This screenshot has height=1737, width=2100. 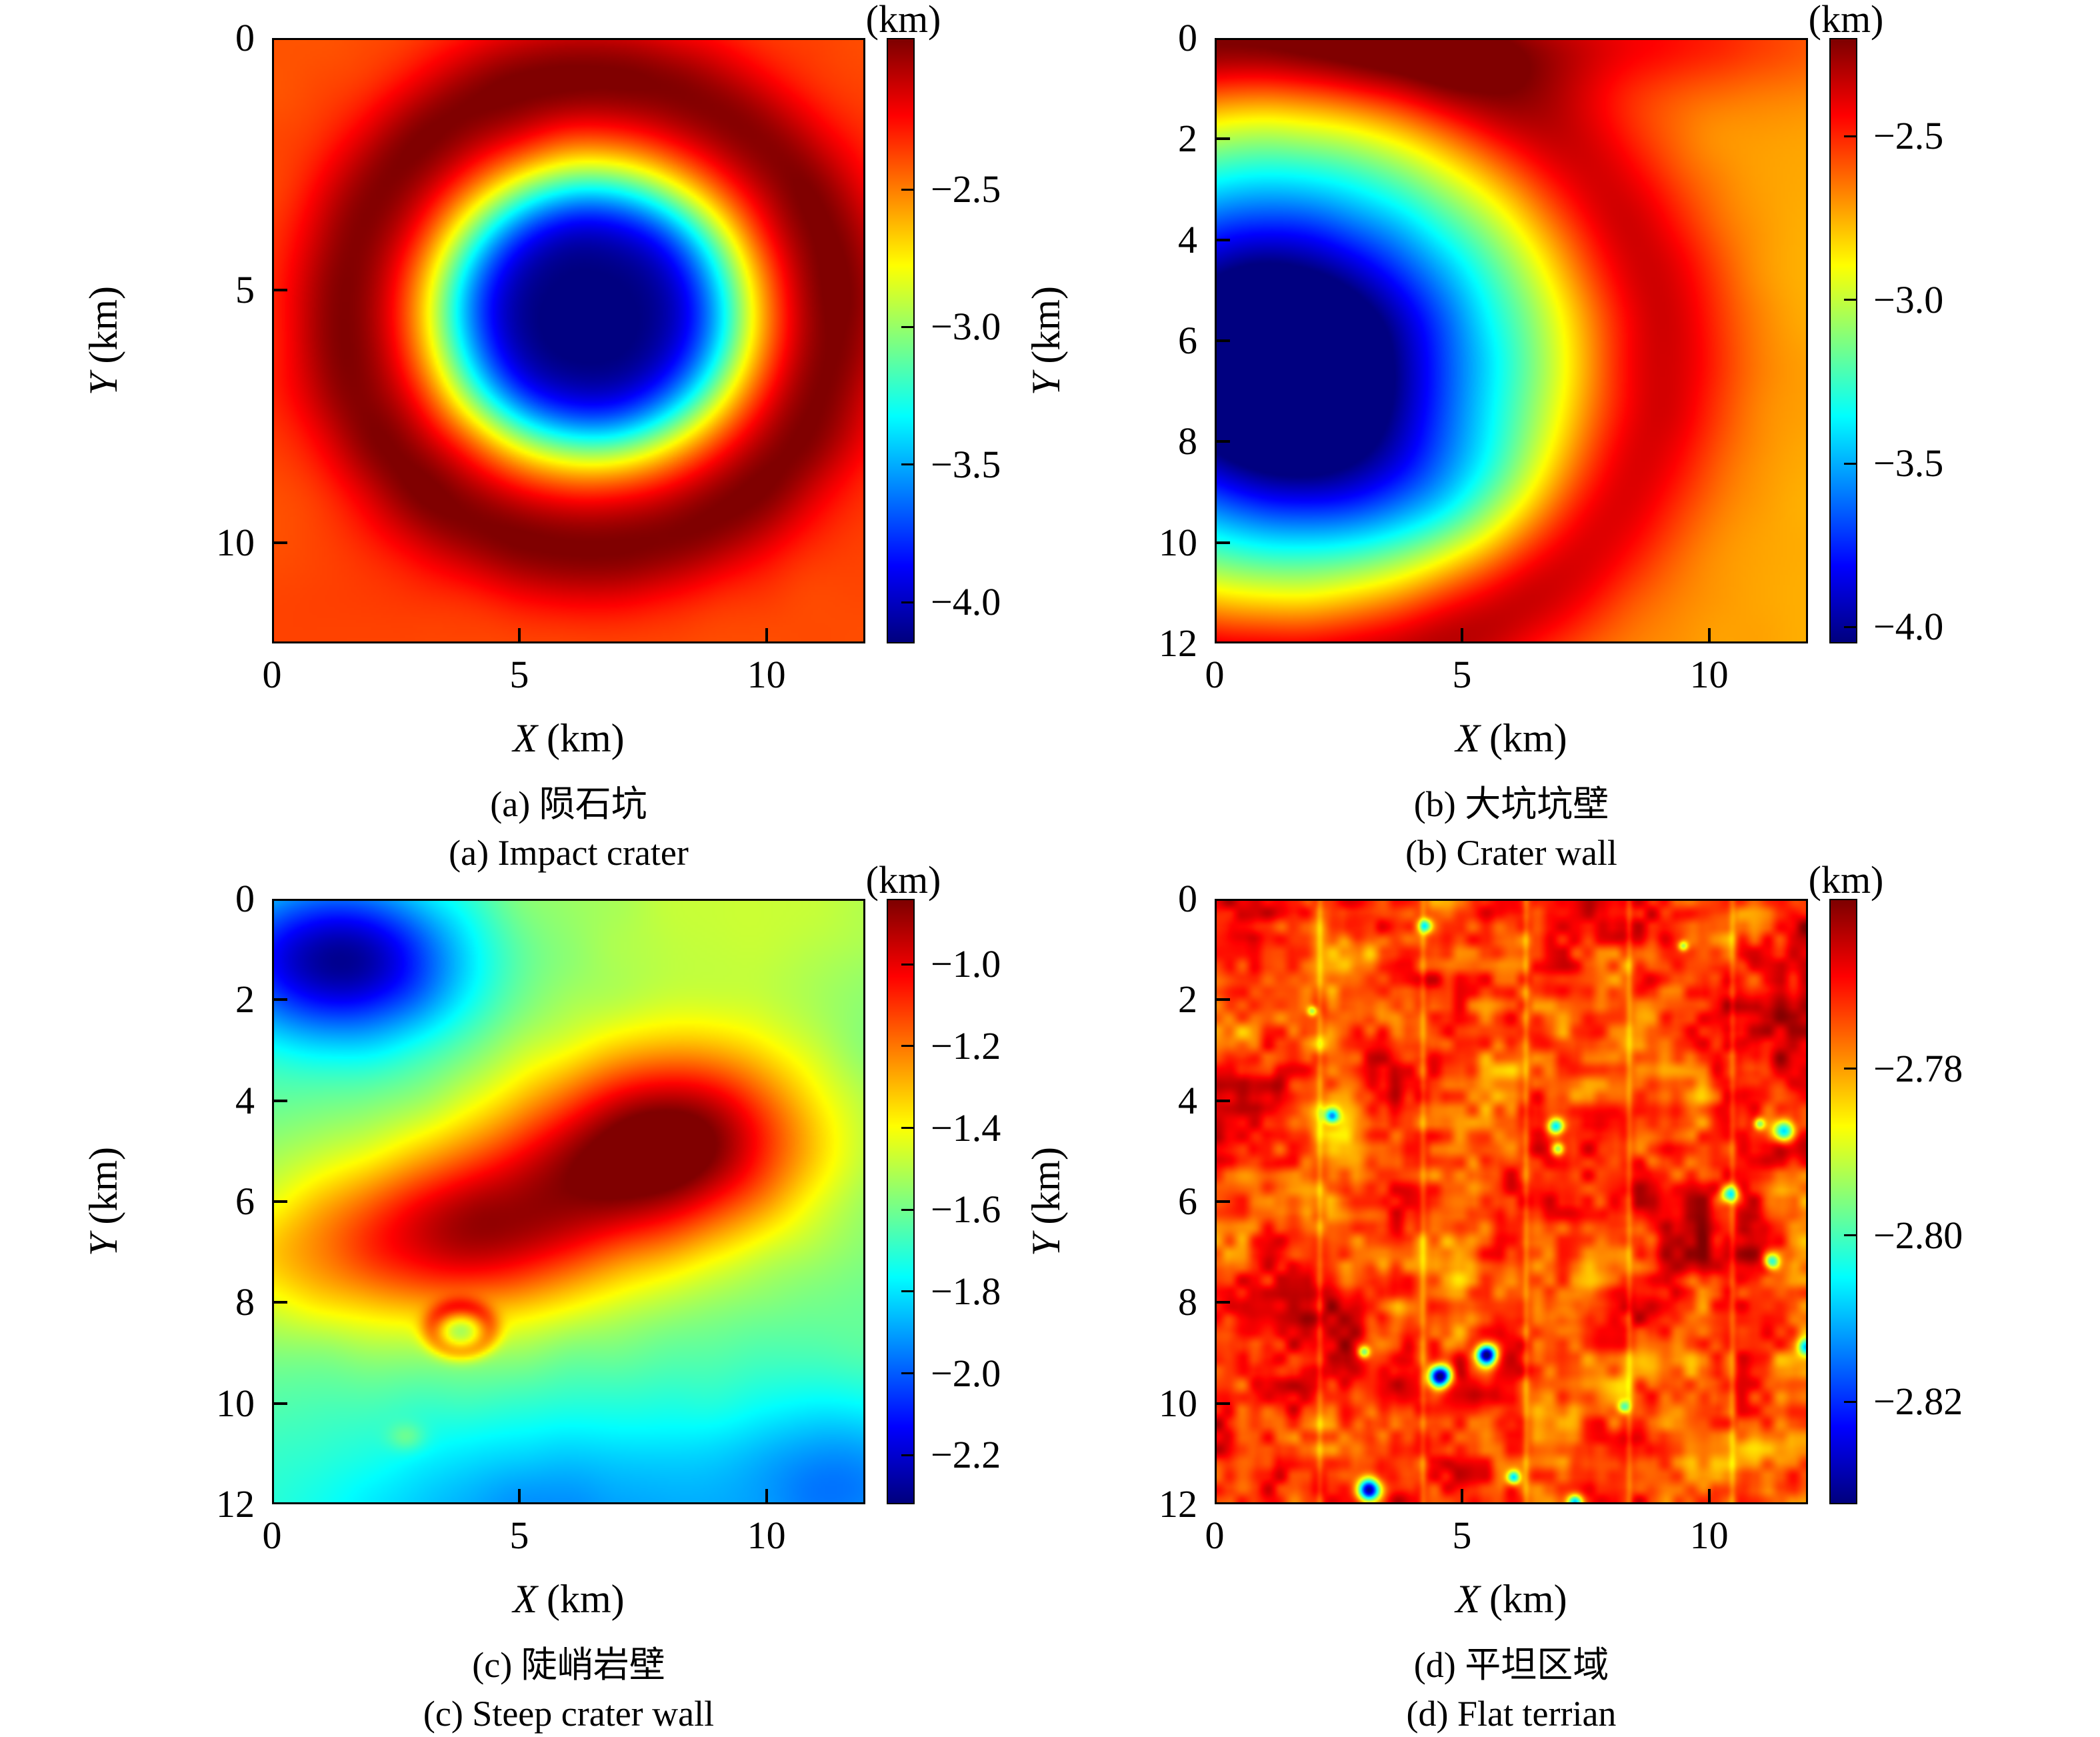 What do you see at coordinates (1843, 340) in the screenshot?
I see `colorbar-gradient-b` at bounding box center [1843, 340].